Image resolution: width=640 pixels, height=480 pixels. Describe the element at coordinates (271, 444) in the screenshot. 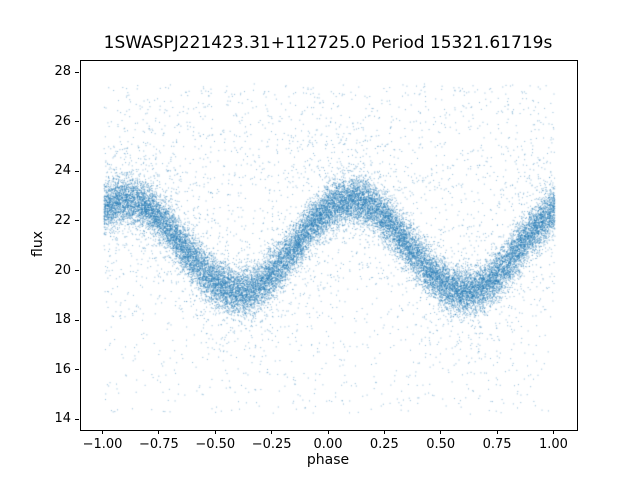

I see `x-tick-label: −0.25` at that location.